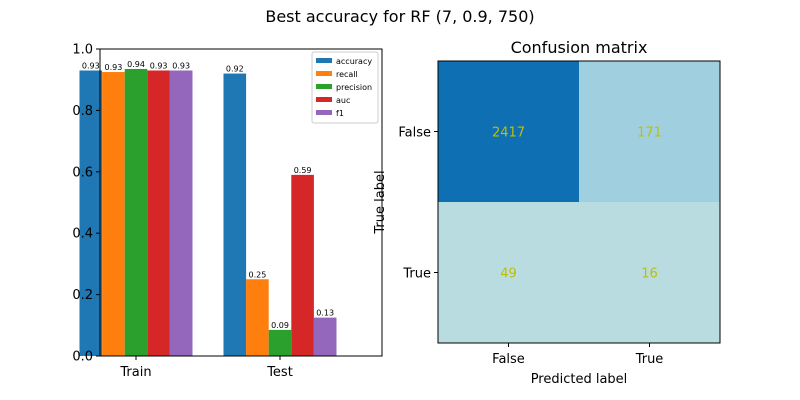 Image resolution: width=800 pixels, height=400 pixels. What do you see at coordinates (416, 274) in the screenshot?
I see `cm-y-tick-label-true: True` at bounding box center [416, 274].